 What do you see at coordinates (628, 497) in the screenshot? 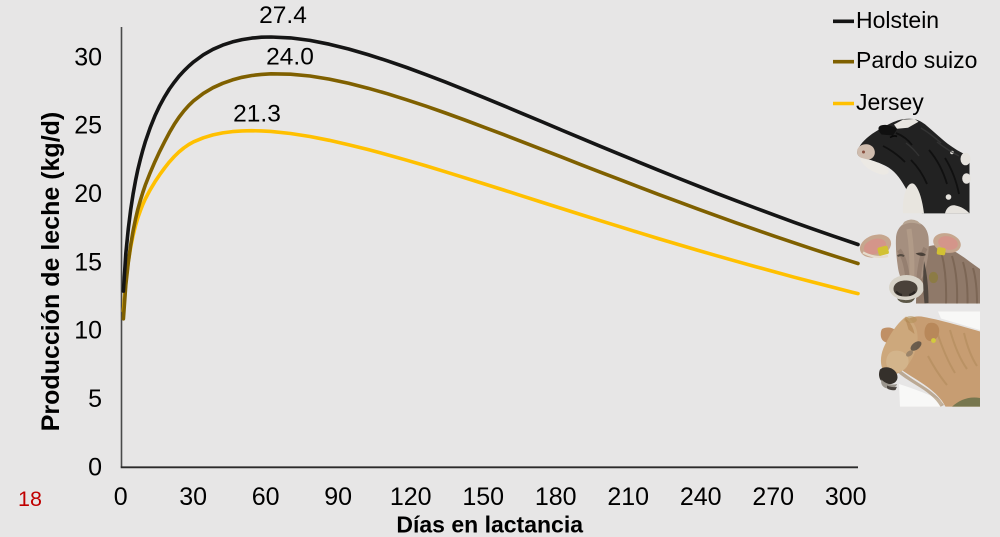
I see `svg-text: 210` at bounding box center [628, 497].